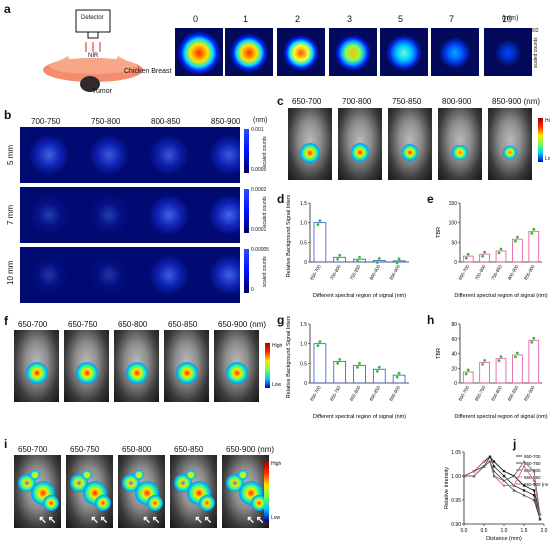 This screenshot has height=542, width=550. Describe the element at coordinates (148, 71) in the screenshot. I see `chicken-breast-label: Chicken Breast` at that location.